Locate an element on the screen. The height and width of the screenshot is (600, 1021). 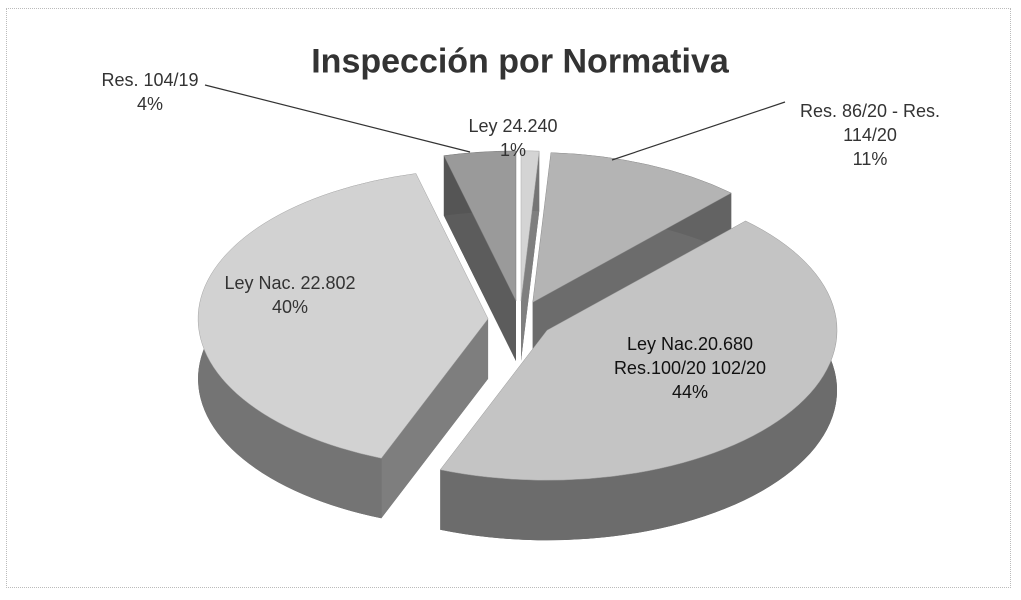
data-label: Res. 86/20 - Res. 114/20 11% is located at coordinates (870, 135).